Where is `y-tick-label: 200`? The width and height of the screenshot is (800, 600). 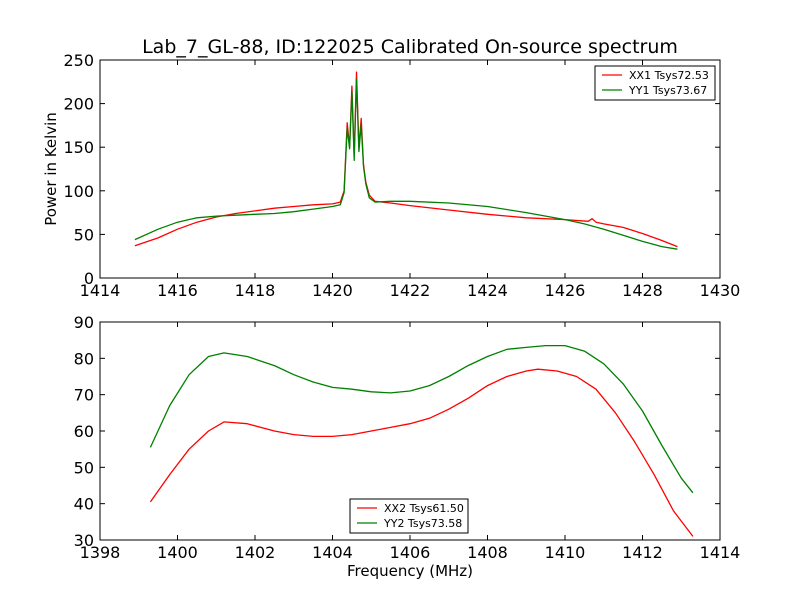 y-tick-label: 200 is located at coordinates (78, 104).